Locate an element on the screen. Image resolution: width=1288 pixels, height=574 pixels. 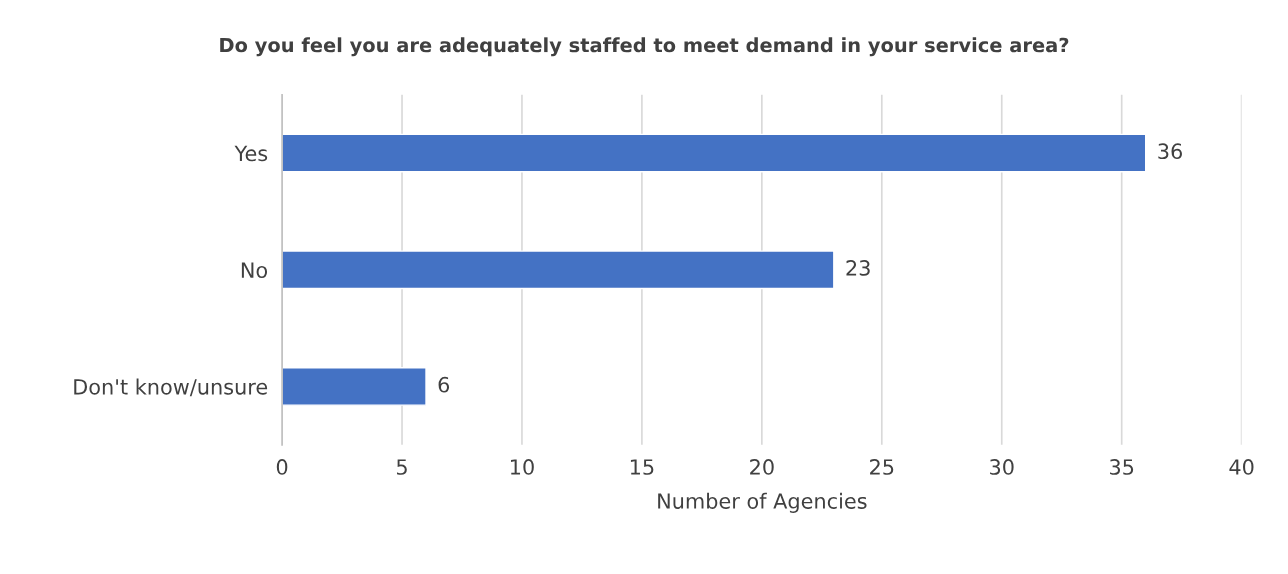
data-label: 6 is located at coordinates (444, 384).